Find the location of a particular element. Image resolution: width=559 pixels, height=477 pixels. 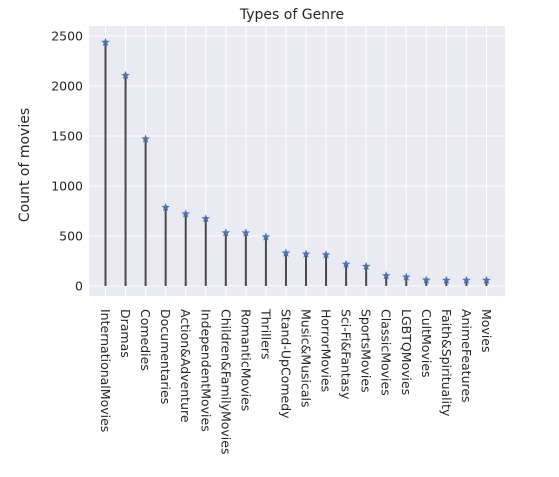

marker-thrillers is located at coordinates (266, 236).